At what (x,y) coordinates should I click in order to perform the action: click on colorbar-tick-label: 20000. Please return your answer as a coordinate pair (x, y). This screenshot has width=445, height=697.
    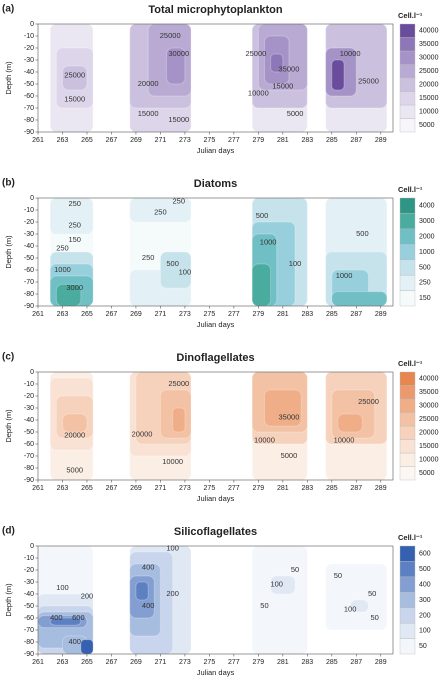
    Looking at the image, I should click on (429, 433).